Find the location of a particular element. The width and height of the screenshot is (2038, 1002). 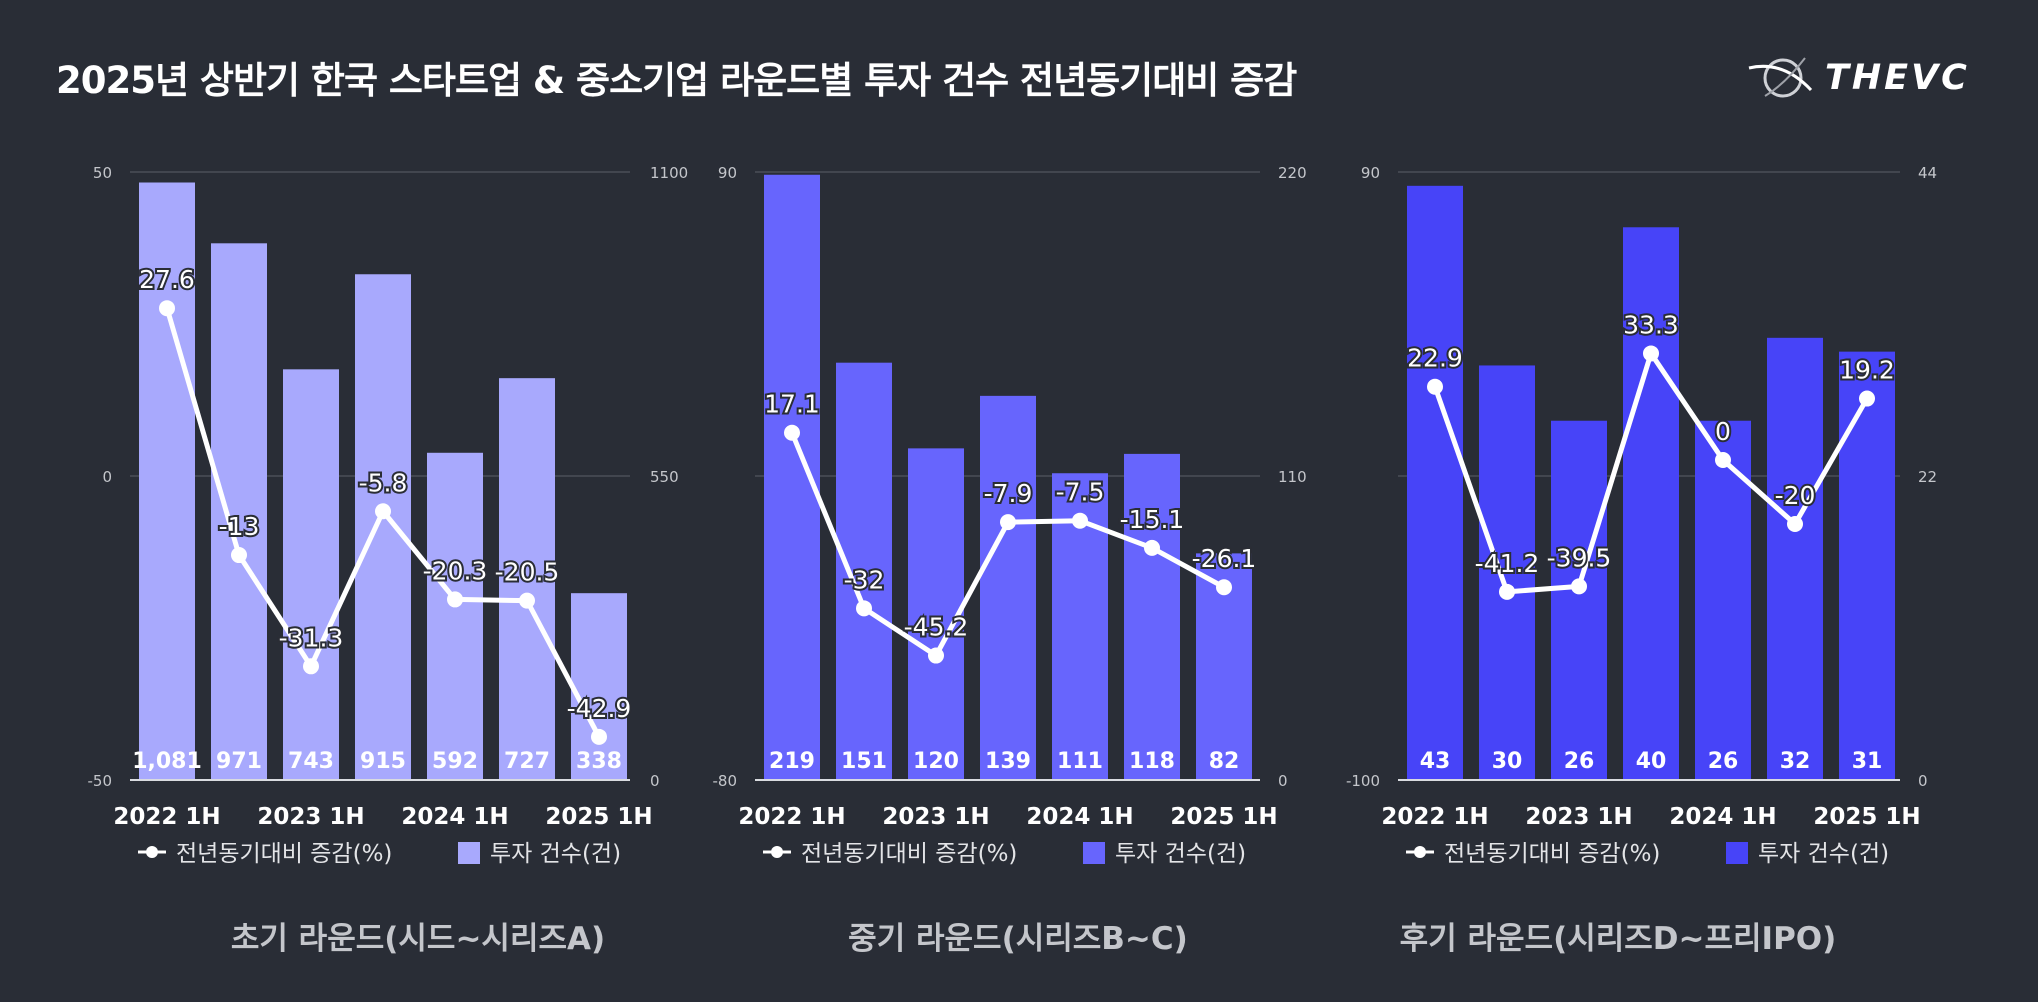

line-value-label: 19.2 is located at coordinates (1867, 370).